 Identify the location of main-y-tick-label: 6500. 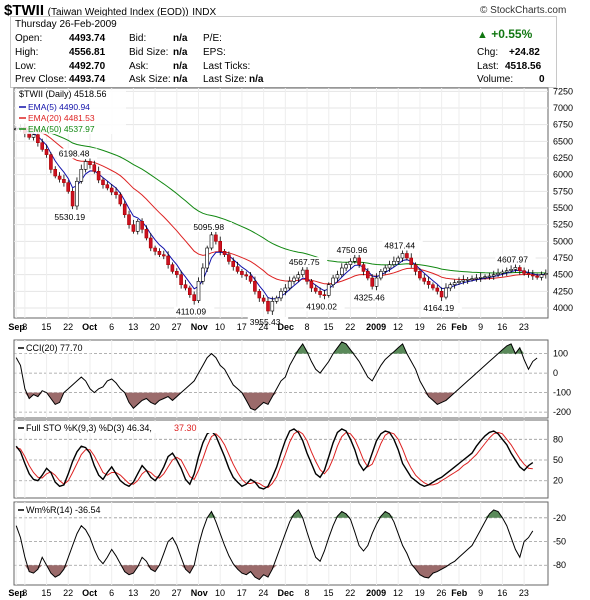
(563, 141).